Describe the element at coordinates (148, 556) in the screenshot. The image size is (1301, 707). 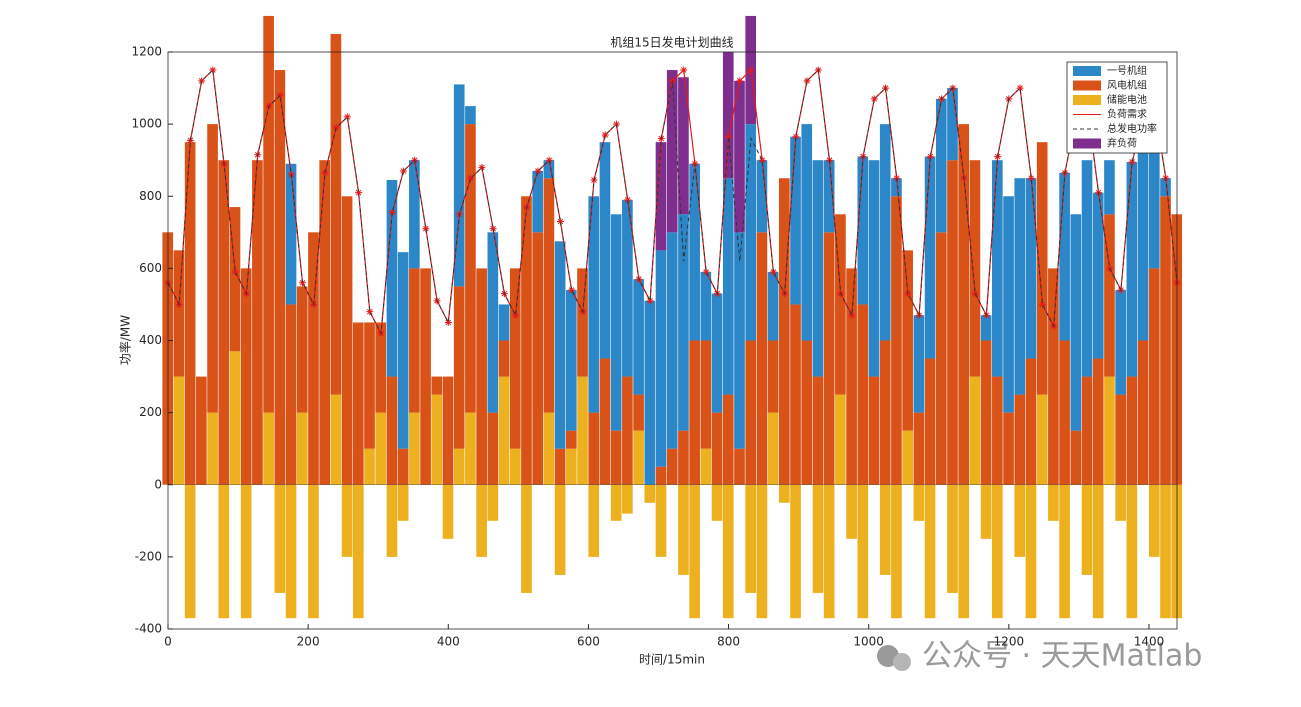
I see `y-tick-label: -200` at that location.